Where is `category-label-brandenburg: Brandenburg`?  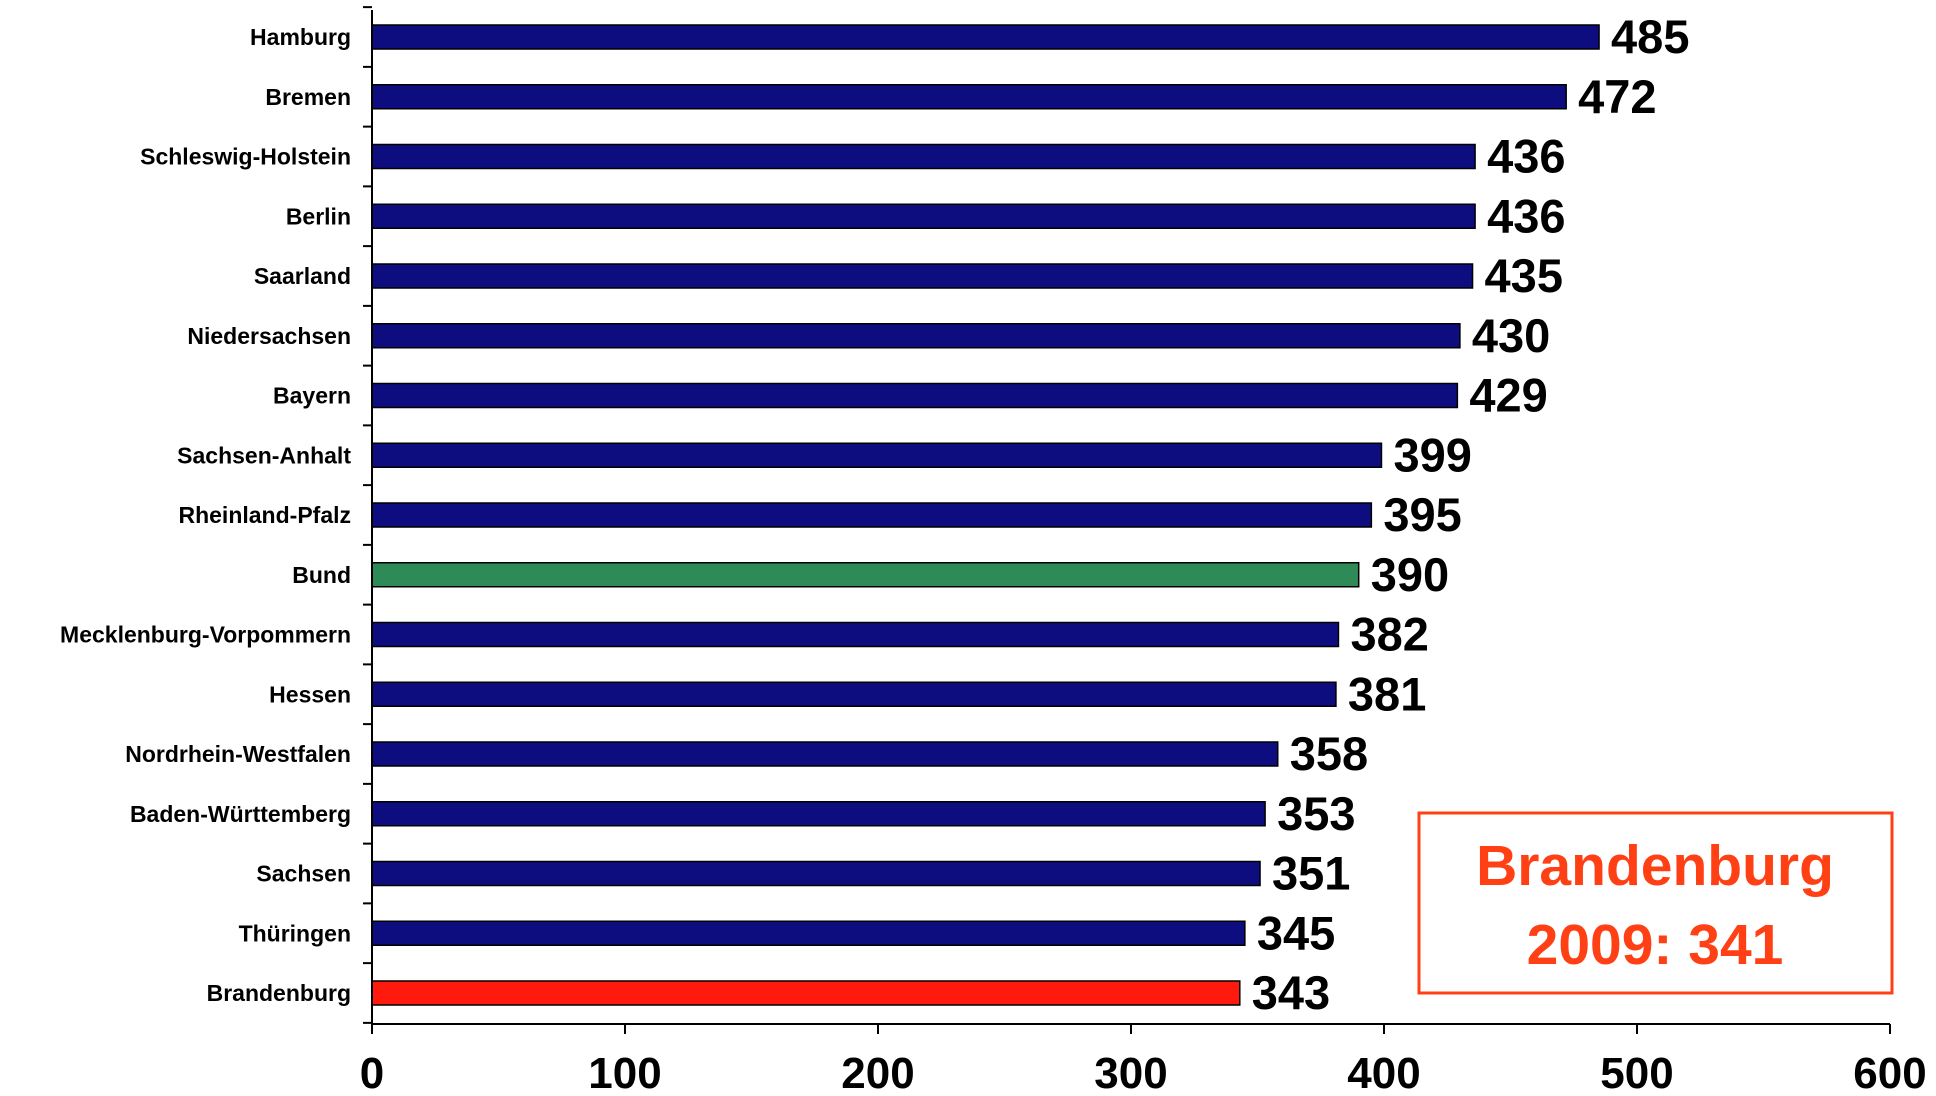
category-label-brandenburg: Brandenburg is located at coordinates (279, 993).